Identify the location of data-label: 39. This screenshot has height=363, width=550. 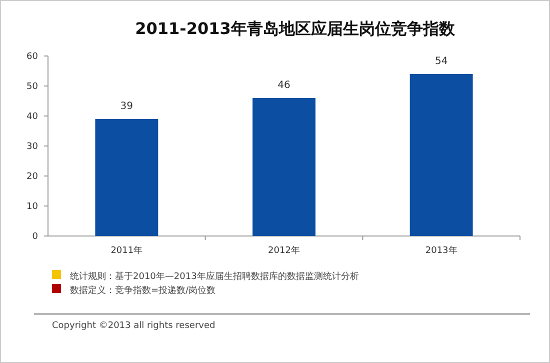
(127, 106).